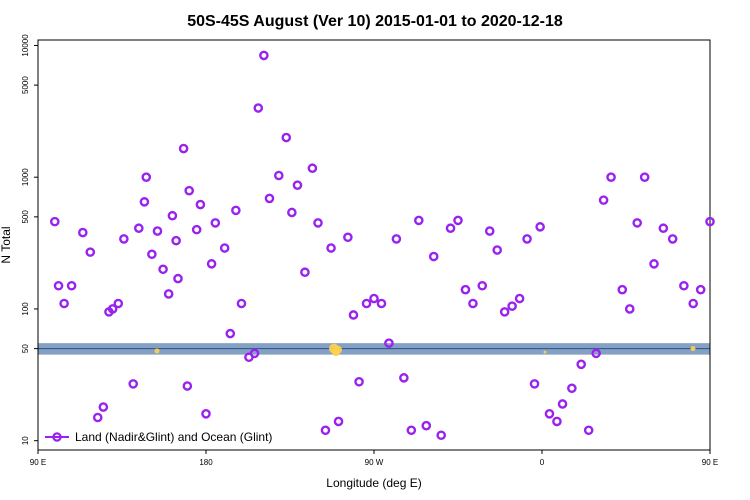  Describe the element at coordinates (542, 462) in the screenshot. I see `x-tick-label-3: 0` at that location.